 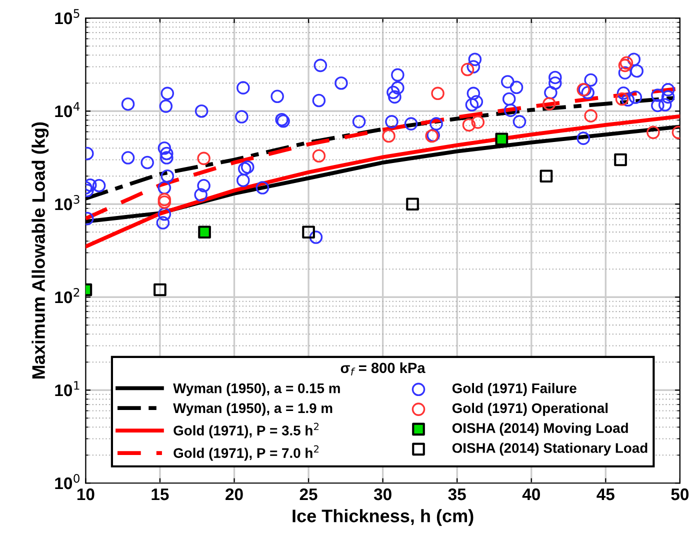 What do you see at coordinates (67, 16) in the screenshot?
I see `y-tick-label: 10$^{5}$` at bounding box center [67, 16].